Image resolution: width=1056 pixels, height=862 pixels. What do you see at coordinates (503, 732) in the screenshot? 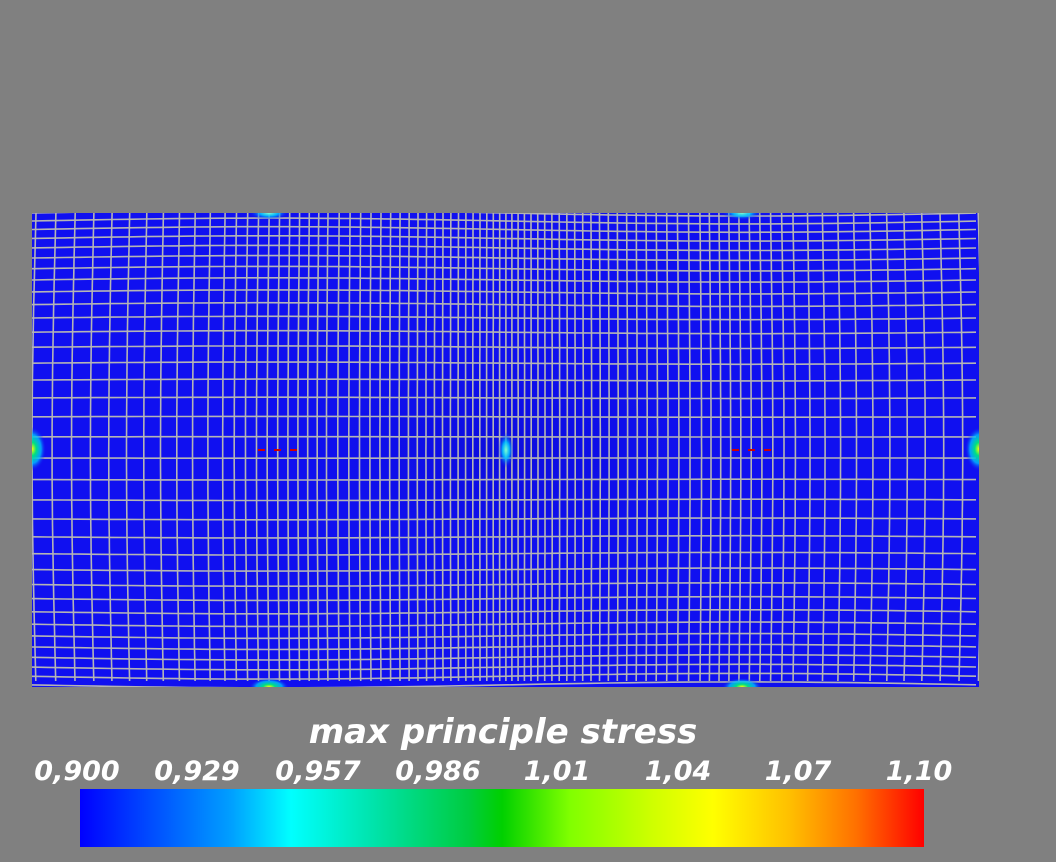
I see `legend-title: max principle stress` at bounding box center [503, 732].